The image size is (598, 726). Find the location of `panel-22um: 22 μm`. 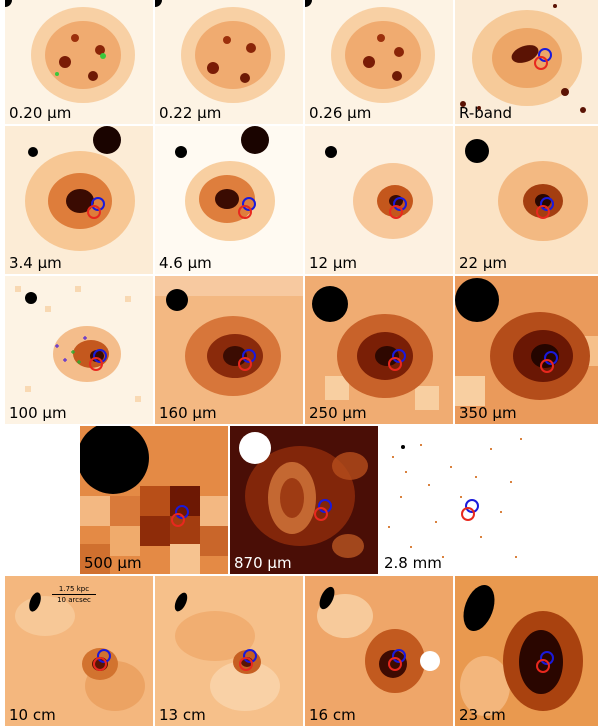

panel-22um: 22 μm is located at coordinates (526, 200).